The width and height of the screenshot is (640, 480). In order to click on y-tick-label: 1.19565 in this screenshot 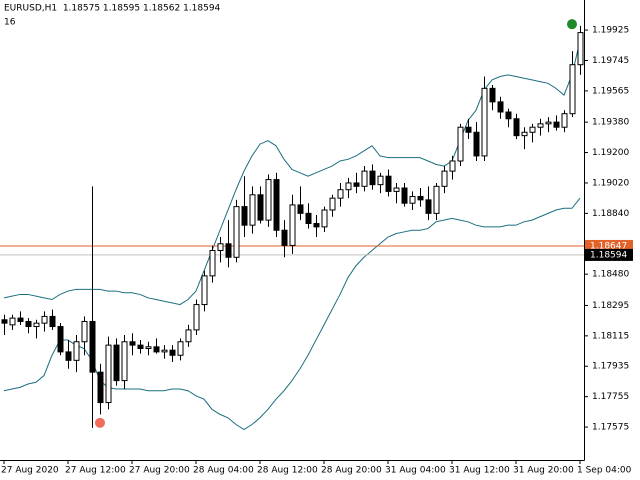, I will do `click(610, 91)`.